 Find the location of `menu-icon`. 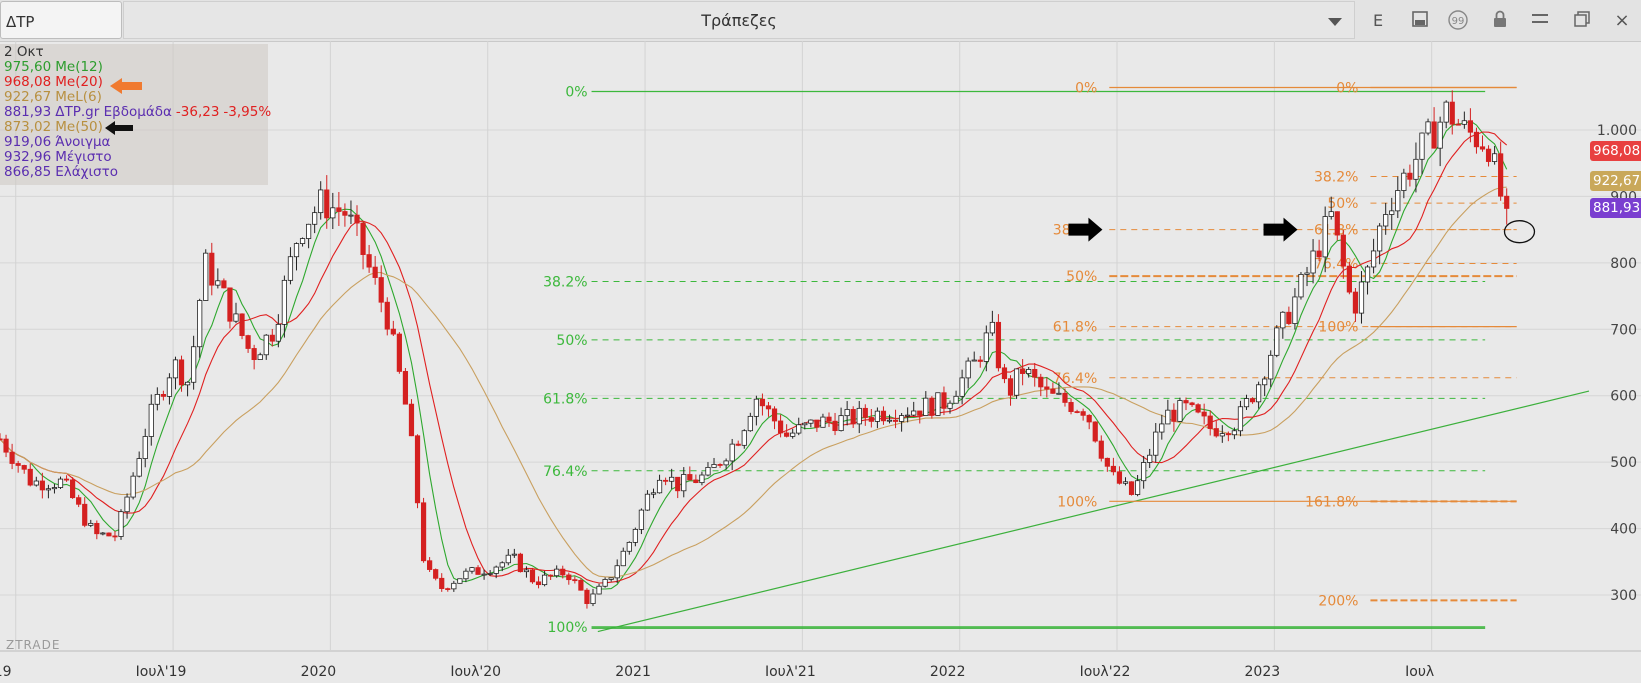

menu-icon is located at coordinates (1540, 21).